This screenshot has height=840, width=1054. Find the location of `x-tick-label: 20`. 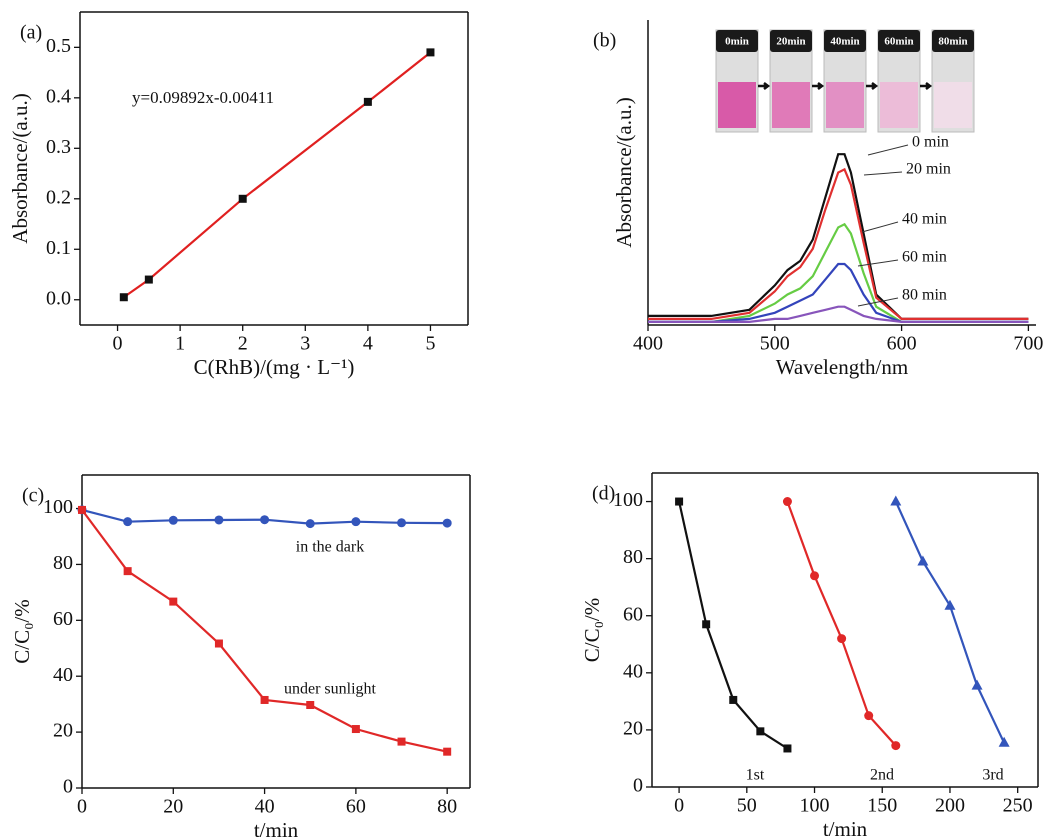

x-tick-label: 20 is located at coordinates (173, 807).